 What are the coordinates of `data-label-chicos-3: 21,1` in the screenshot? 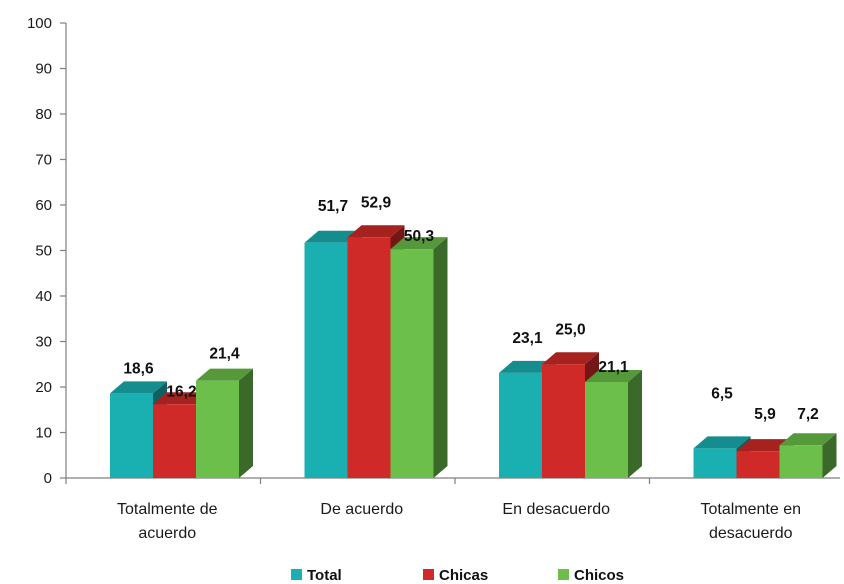 It's located at (613, 367).